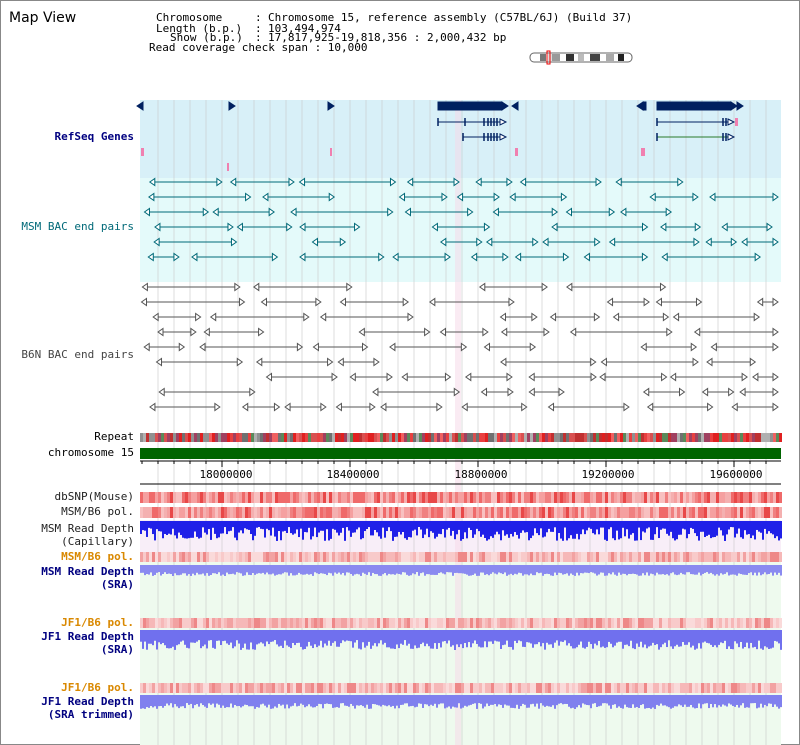 The height and width of the screenshot is (745, 800). I want to click on jf1-sra-depth-track, so click(461, 640).